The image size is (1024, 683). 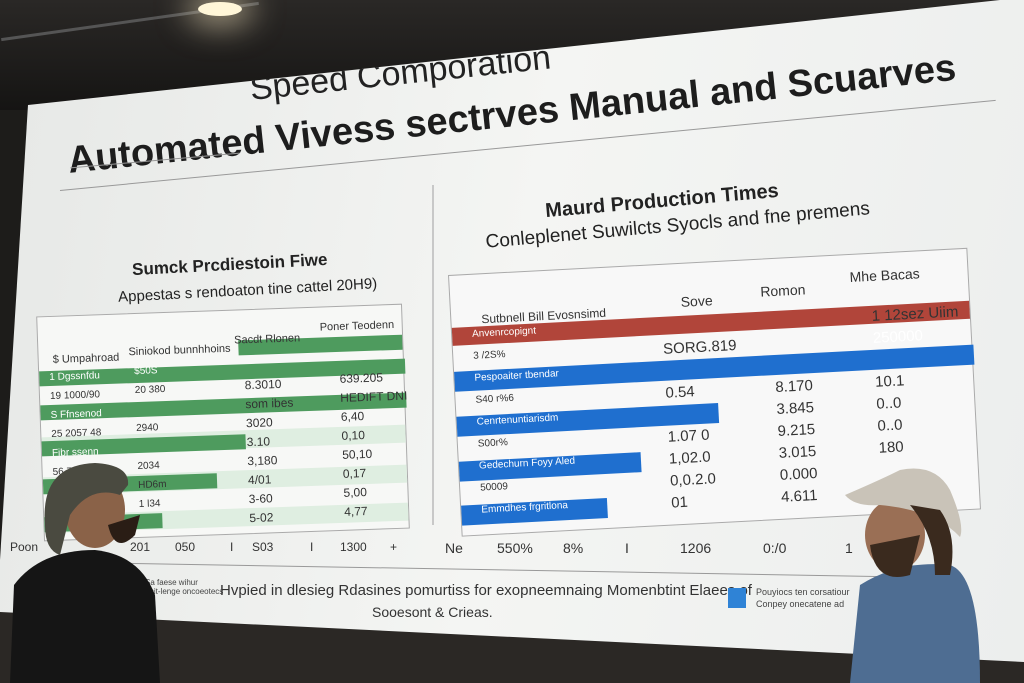 What do you see at coordinates (247, 290) in the screenshot?
I see `left-panel-subtitle: Appestas s rendoaton tine cattel 20H9)` at bounding box center [247, 290].